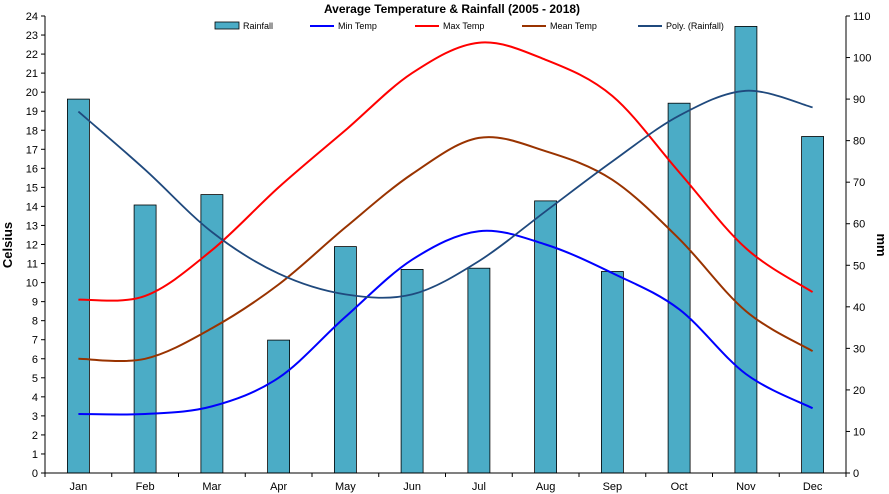 The width and height of the screenshot is (889, 494). What do you see at coordinates (546, 487) in the screenshot?
I see `x-tick-label-aug: Aug` at bounding box center [546, 487].